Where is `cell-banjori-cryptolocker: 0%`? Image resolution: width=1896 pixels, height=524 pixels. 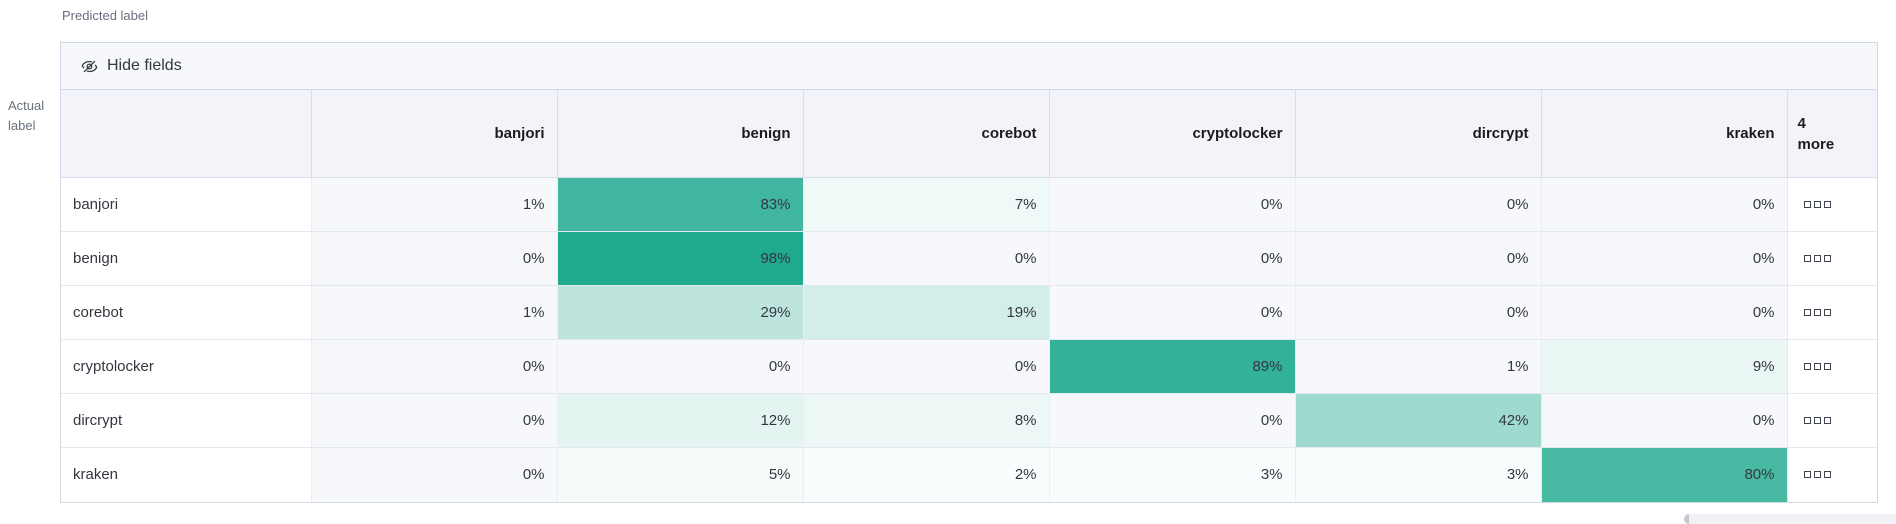 cell-banjori-cryptolocker: 0% is located at coordinates (1171, 204).